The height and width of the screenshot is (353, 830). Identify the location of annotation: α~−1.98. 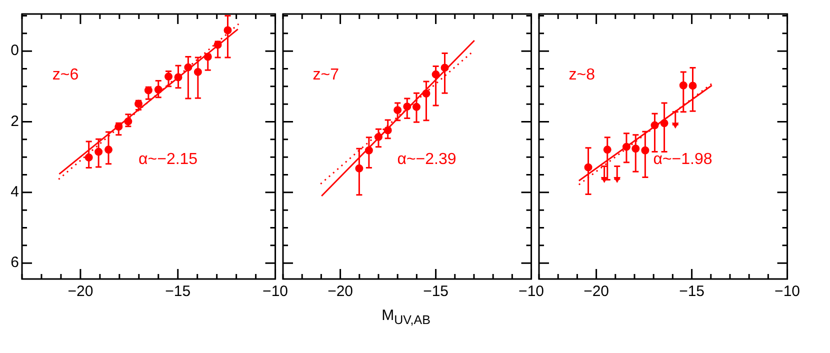
(682, 159).